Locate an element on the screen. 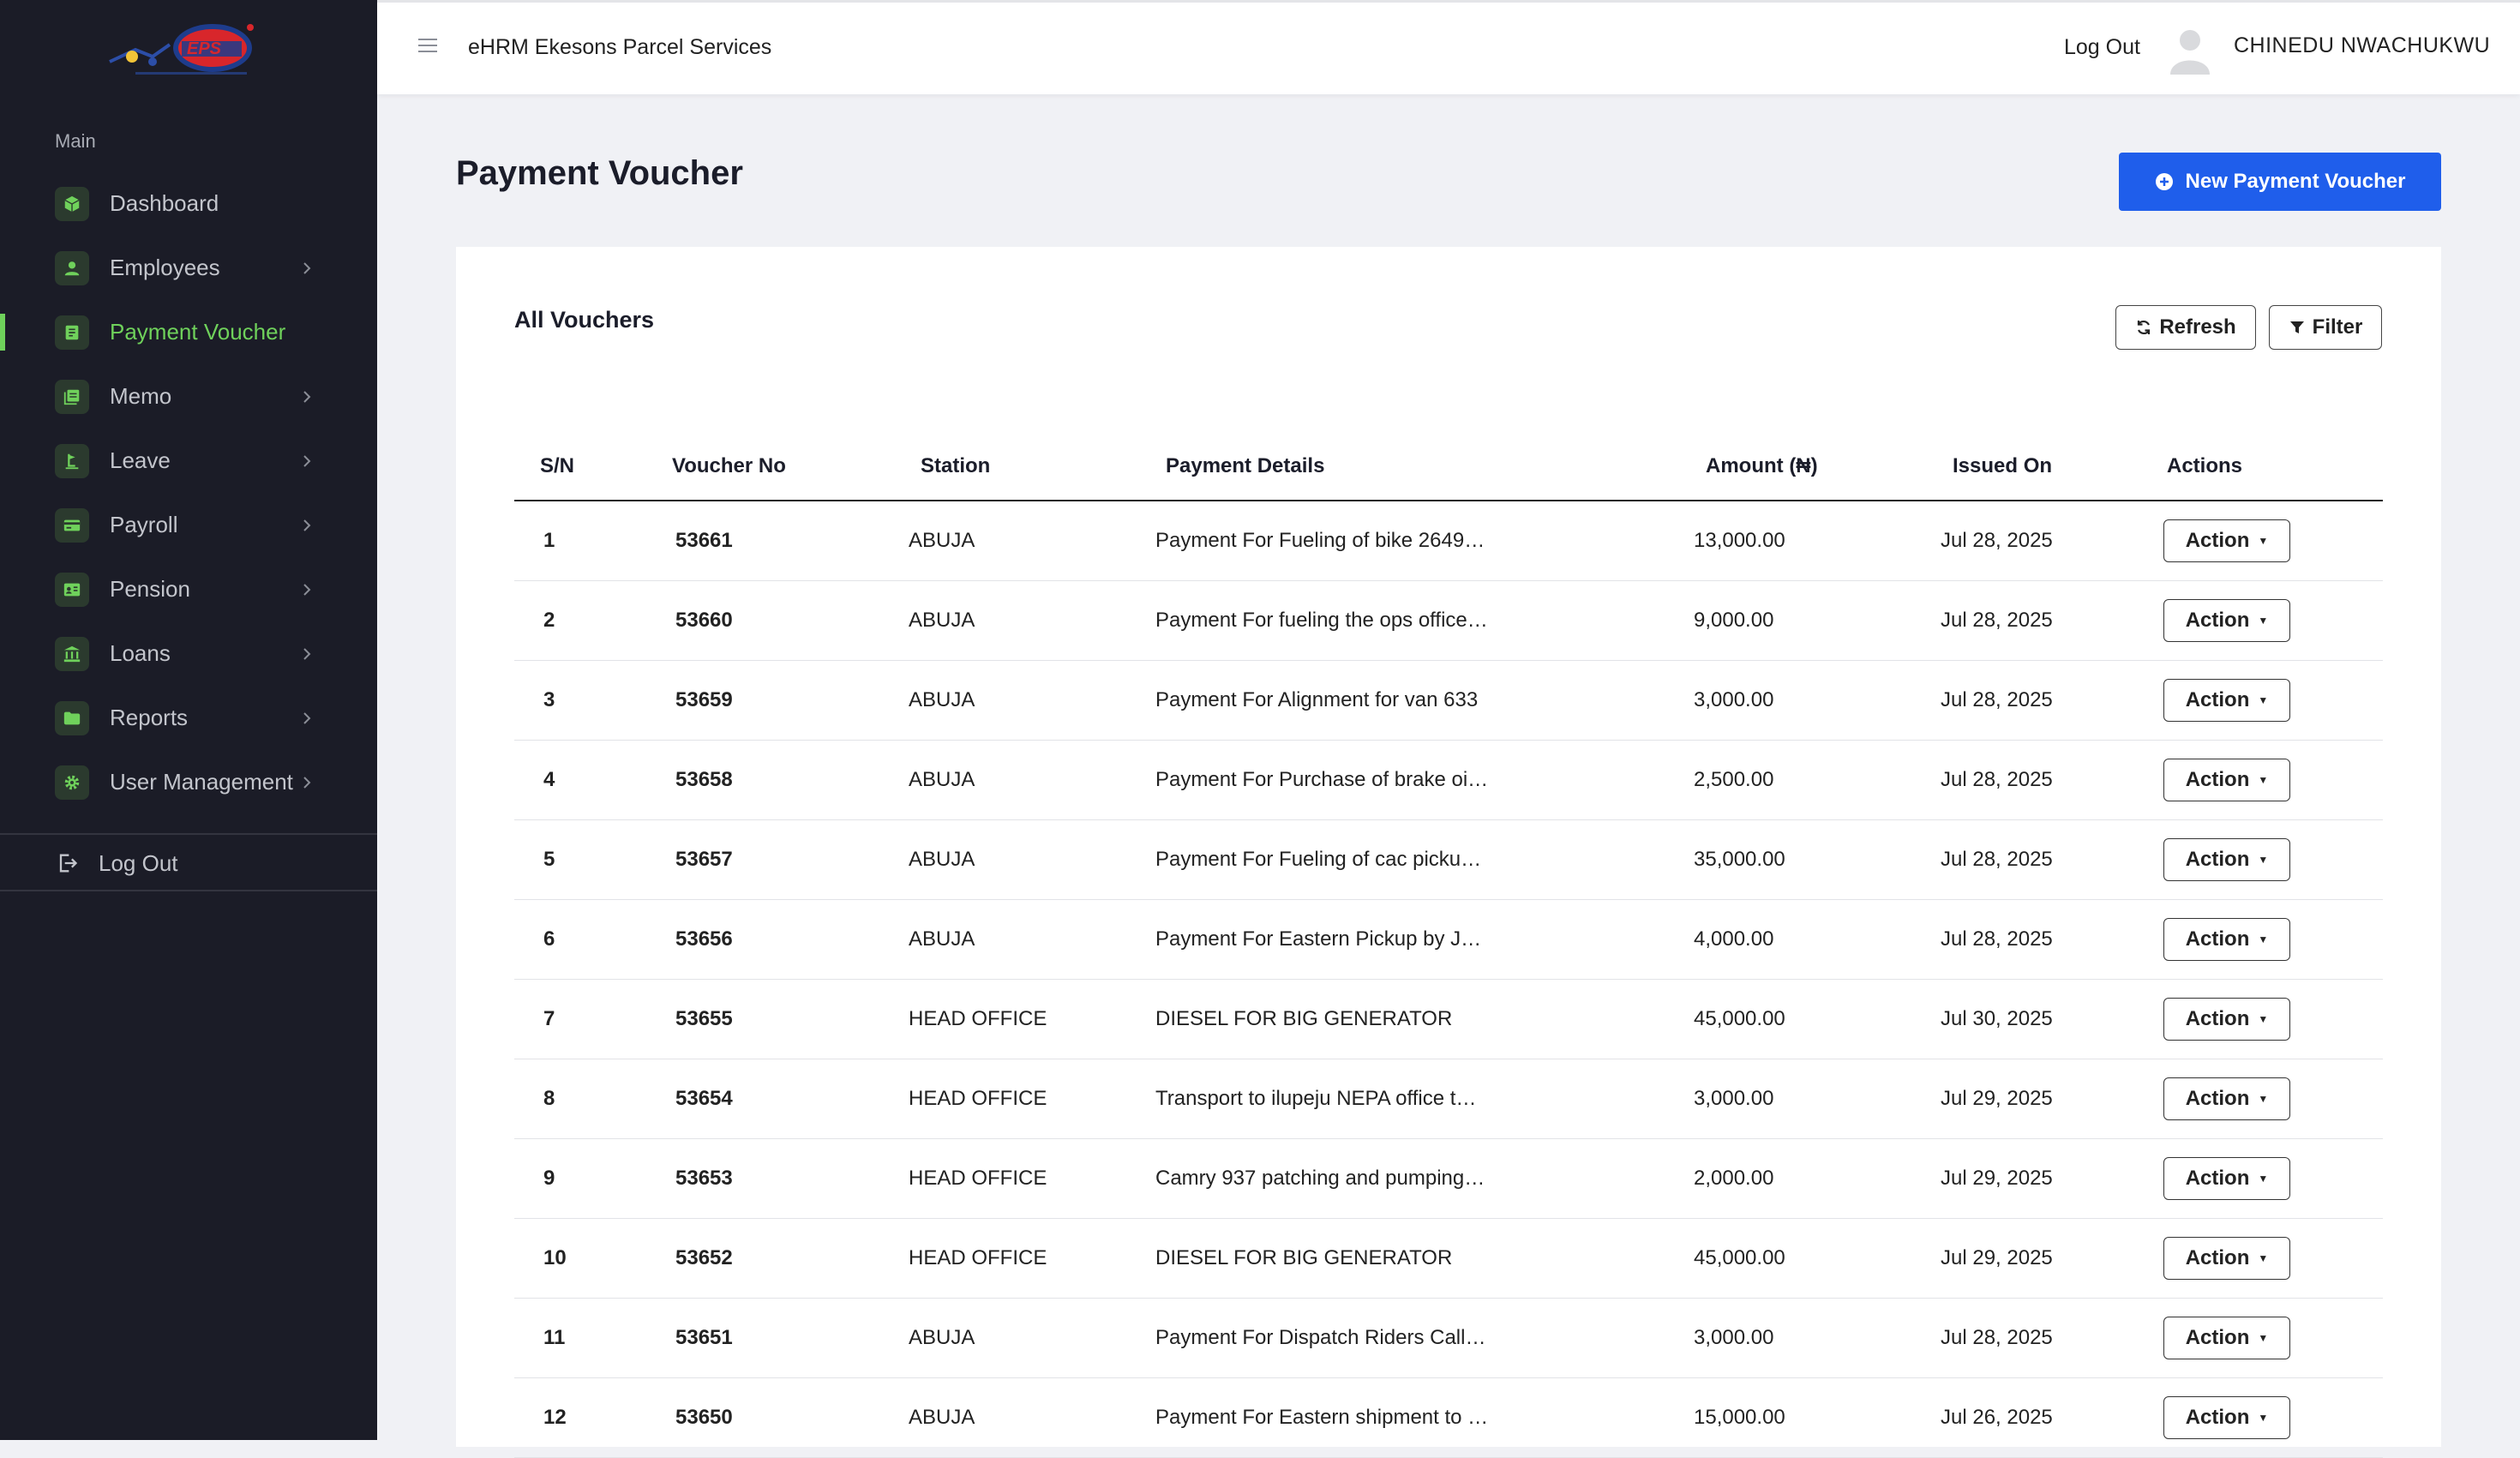 This screenshot has height=1458, width=2520. voucher-number-link: 53656 is located at coordinates (790, 940).